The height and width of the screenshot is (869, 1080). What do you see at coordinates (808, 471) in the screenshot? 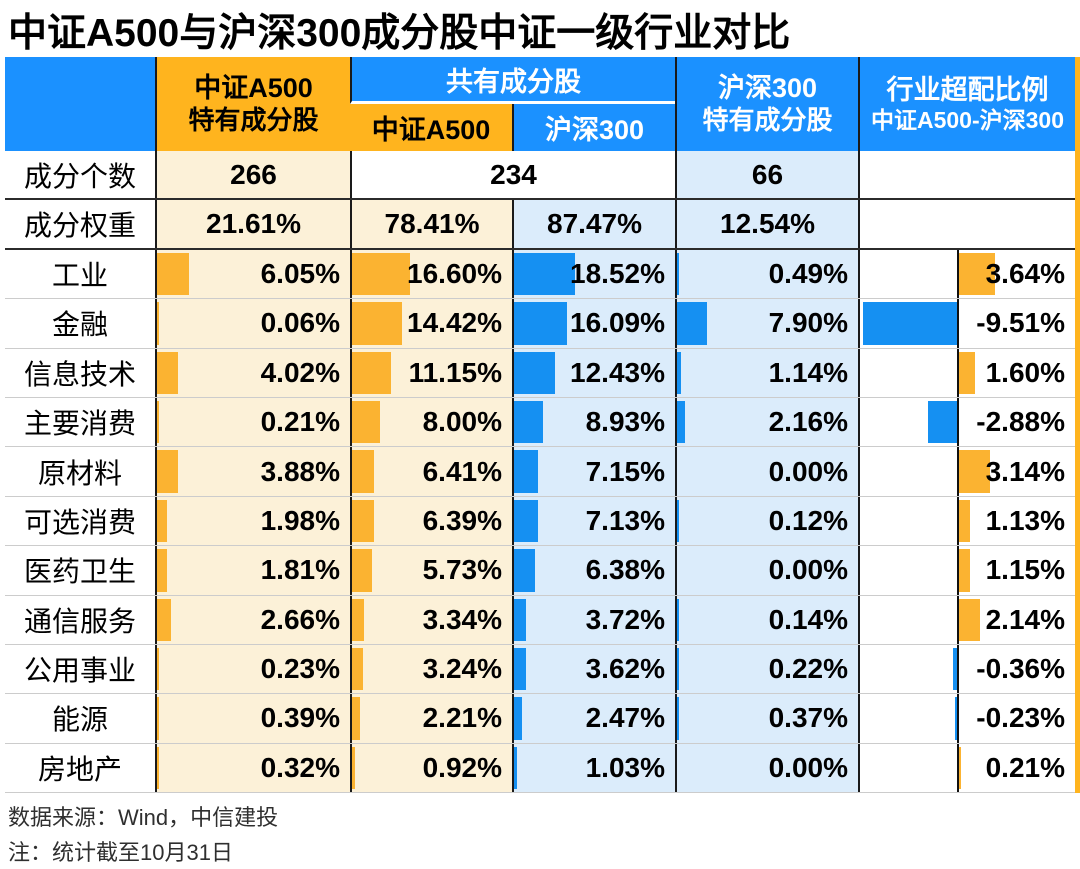
I see `unique-hs300-value: 0.00%` at bounding box center [808, 471].